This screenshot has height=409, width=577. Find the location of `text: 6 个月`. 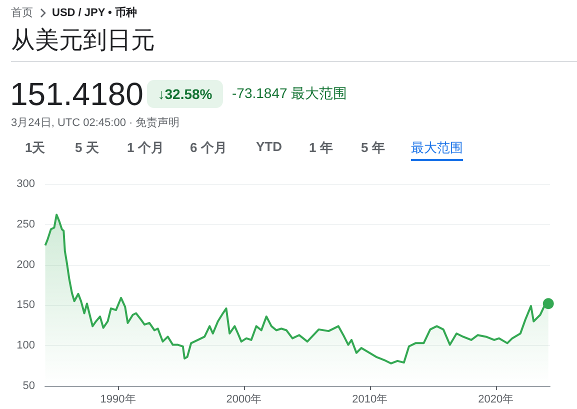

text: 6 个月 is located at coordinates (208, 148).